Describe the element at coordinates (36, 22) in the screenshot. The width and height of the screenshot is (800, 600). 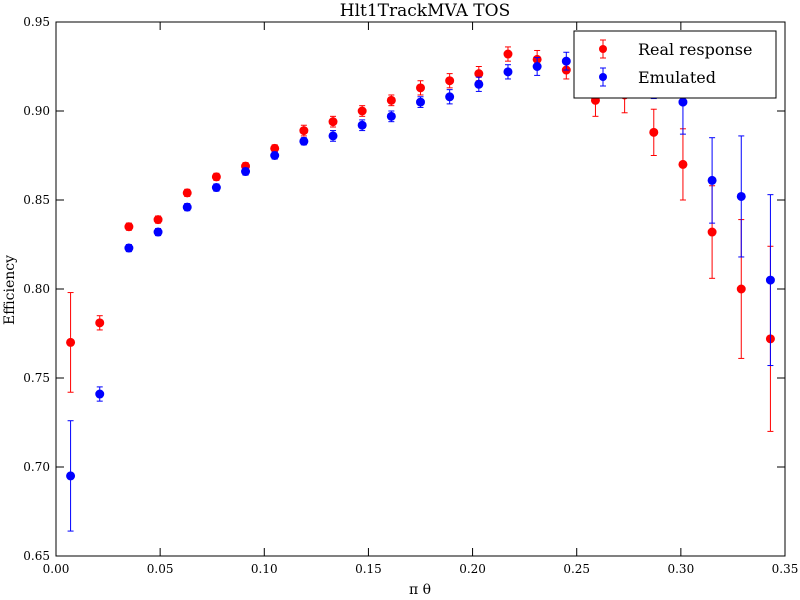
I see `y-tick-label: 0.95` at that location.